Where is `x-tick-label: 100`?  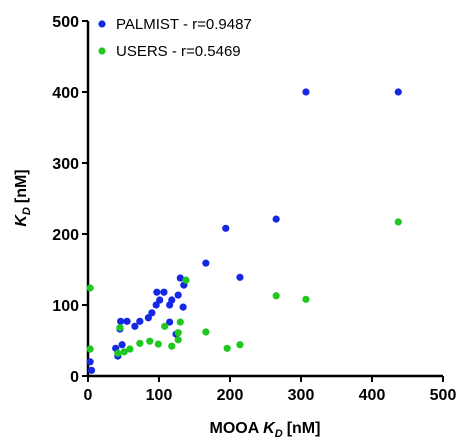 x-tick-label: 100 is located at coordinates (159, 395).